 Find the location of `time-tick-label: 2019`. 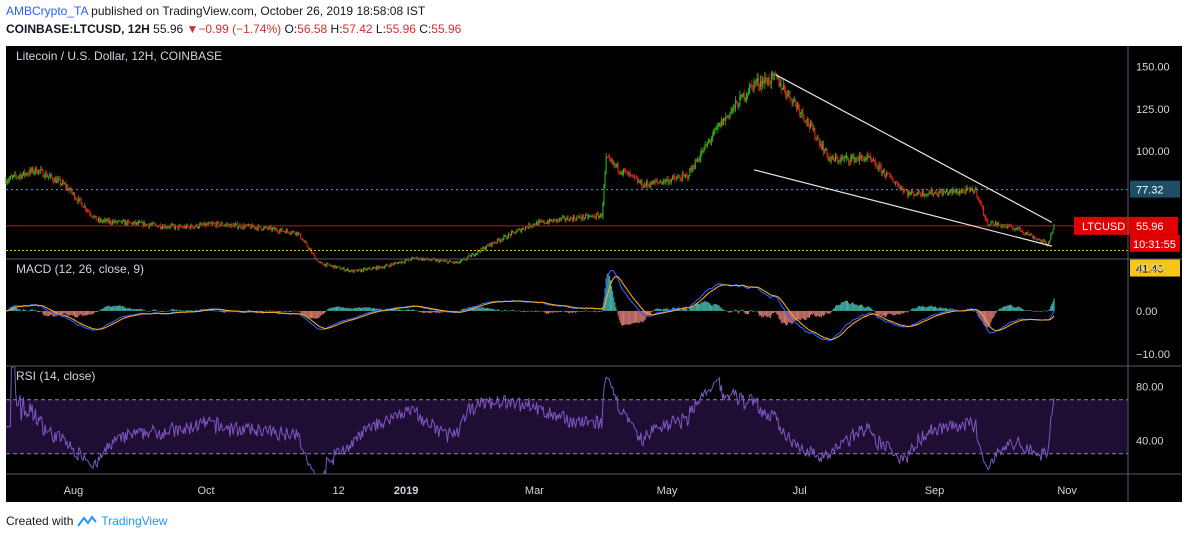

time-tick-label: 2019 is located at coordinates (406, 491).